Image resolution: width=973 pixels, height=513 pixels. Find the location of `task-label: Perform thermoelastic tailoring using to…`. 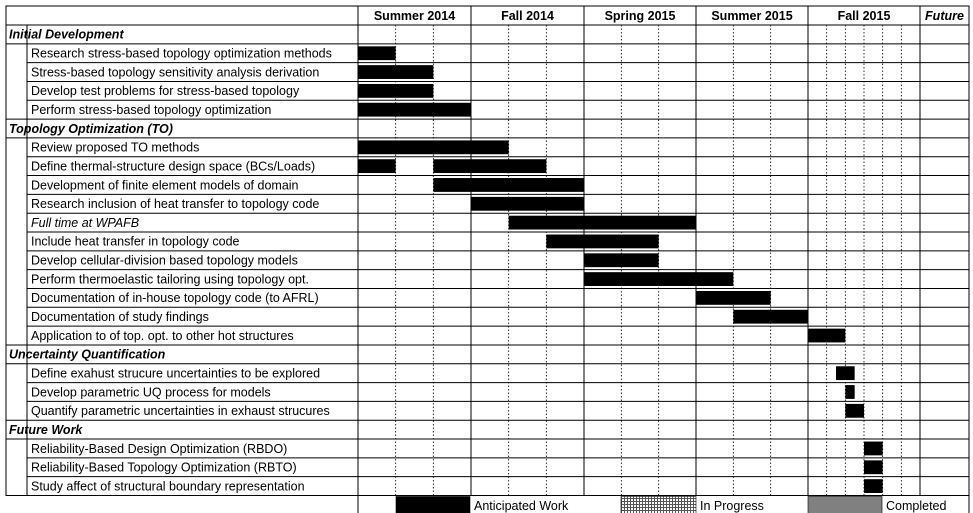

task-label: Perform thermoelastic tailoring using to… is located at coordinates (170, 279).